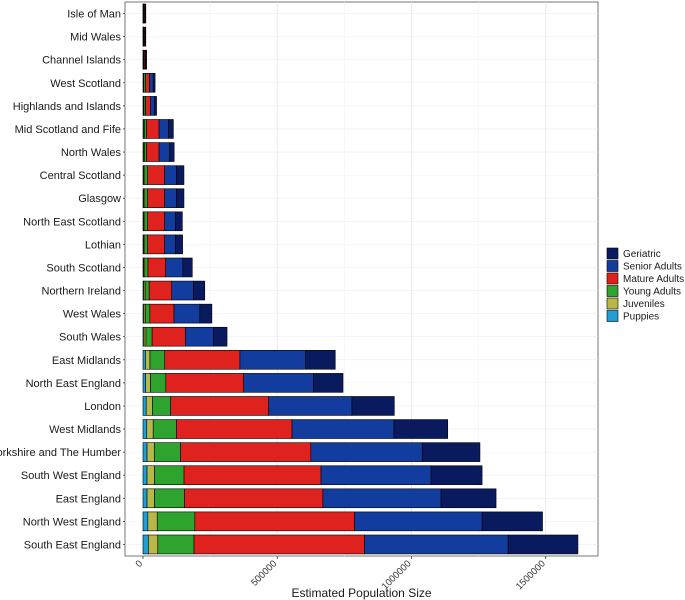 This screenshot has height=600, width=685. What do you see at coordinates (83, 268) in the screenshot?
I see `category-label: South Scotland` at bounding box center [83, 268].